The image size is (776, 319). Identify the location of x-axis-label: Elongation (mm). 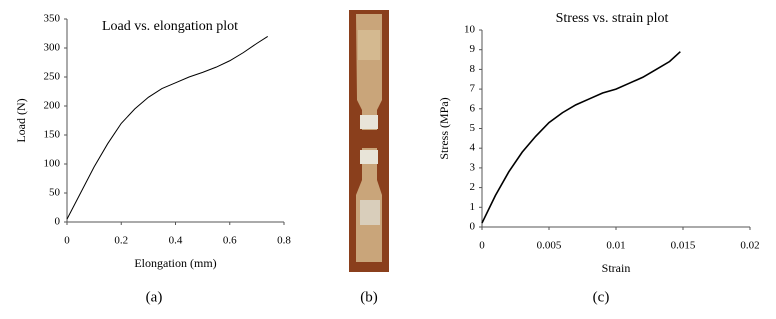
(175, 263).